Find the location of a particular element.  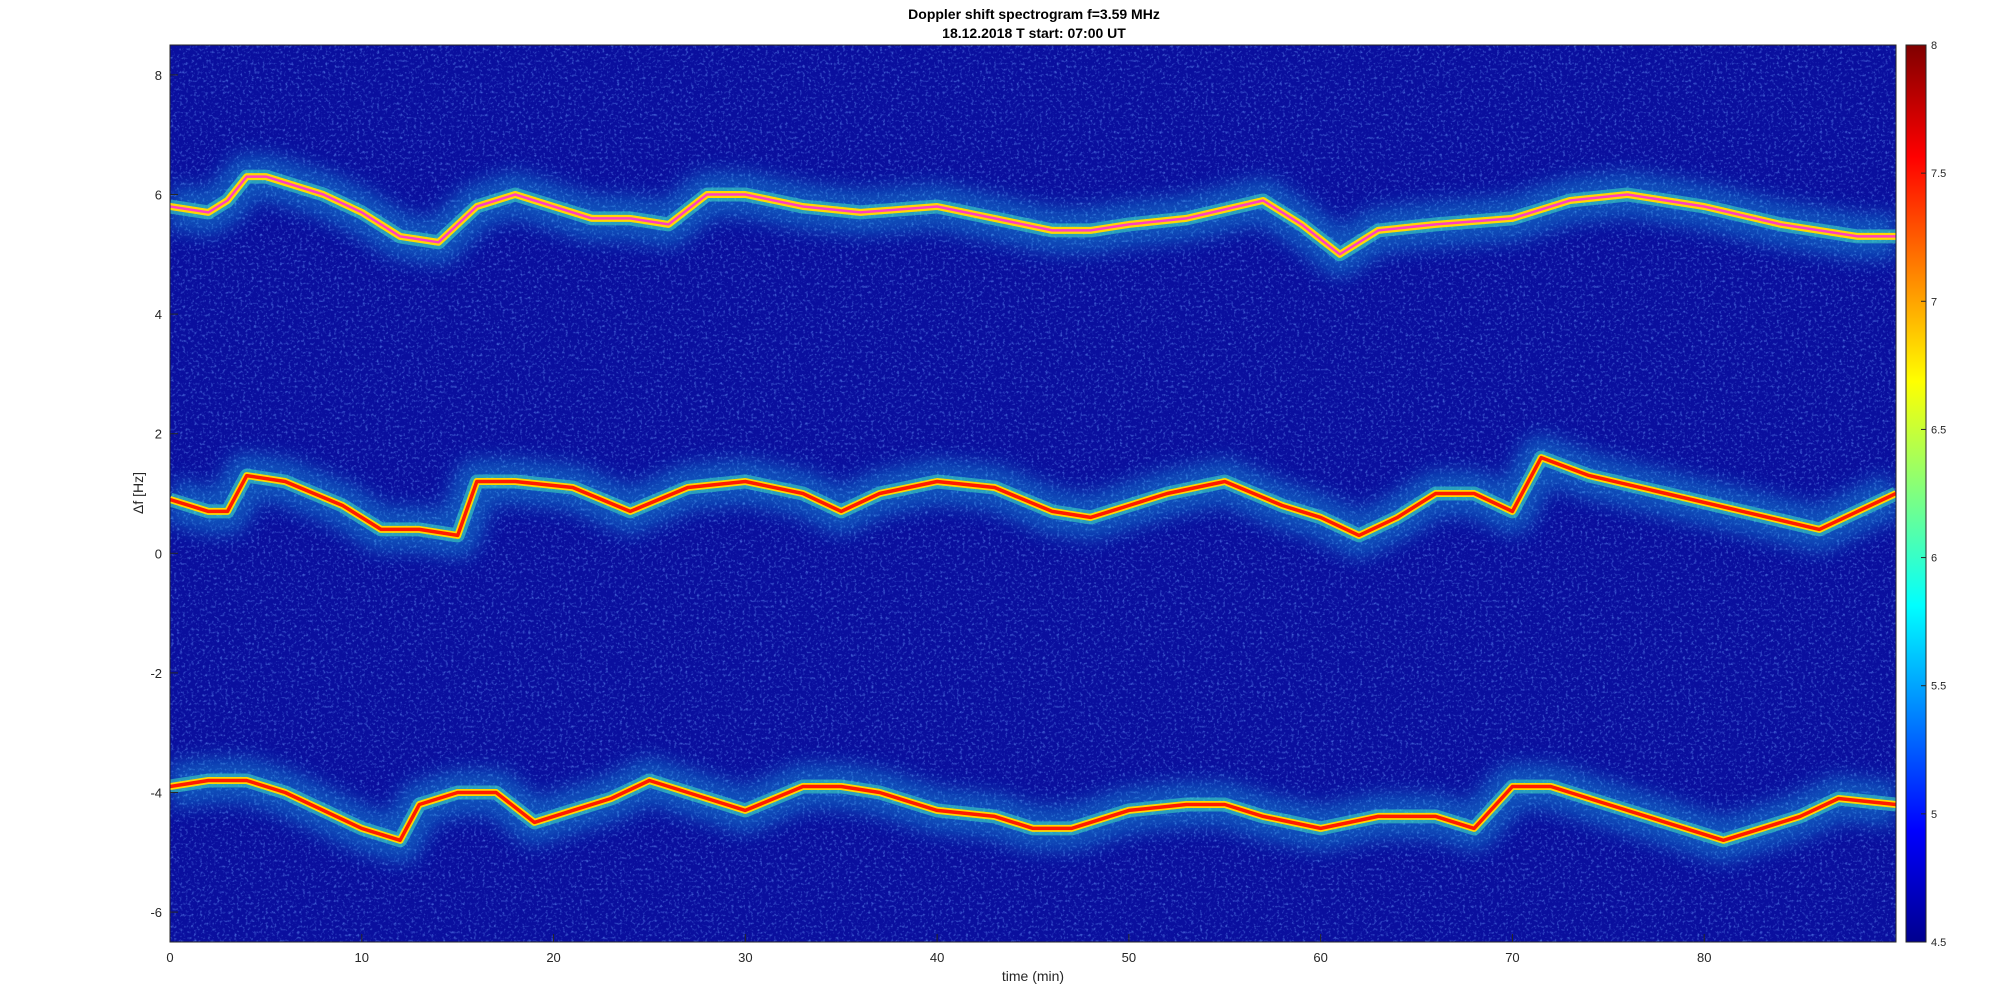

y-tick-label: 6 is located at coordinates (158, 195).